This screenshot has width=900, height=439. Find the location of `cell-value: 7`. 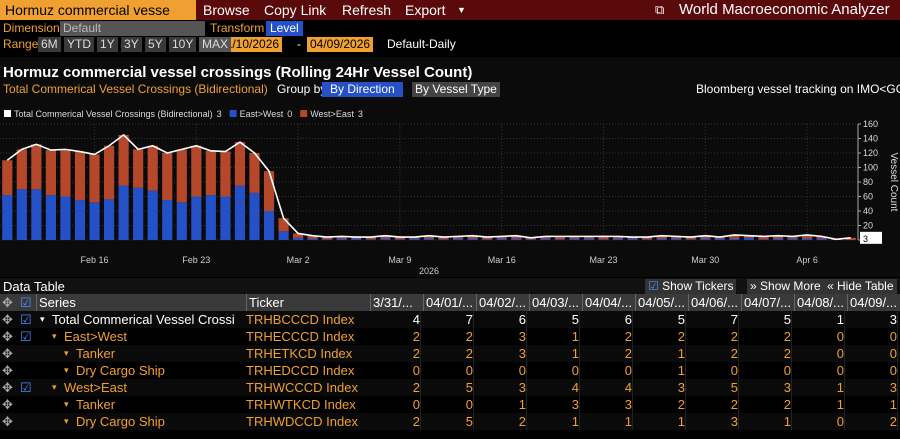

cell-value: 7 is located at coordinates (448, 319).